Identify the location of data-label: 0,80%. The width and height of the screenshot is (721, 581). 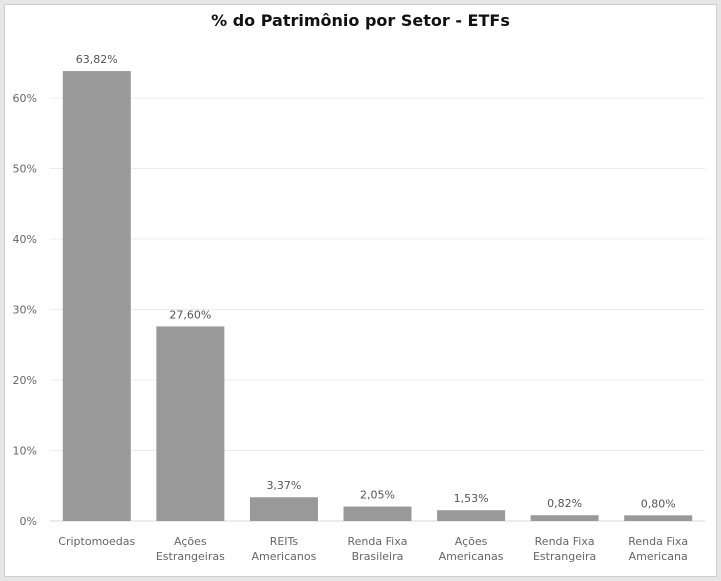
(658, 503).